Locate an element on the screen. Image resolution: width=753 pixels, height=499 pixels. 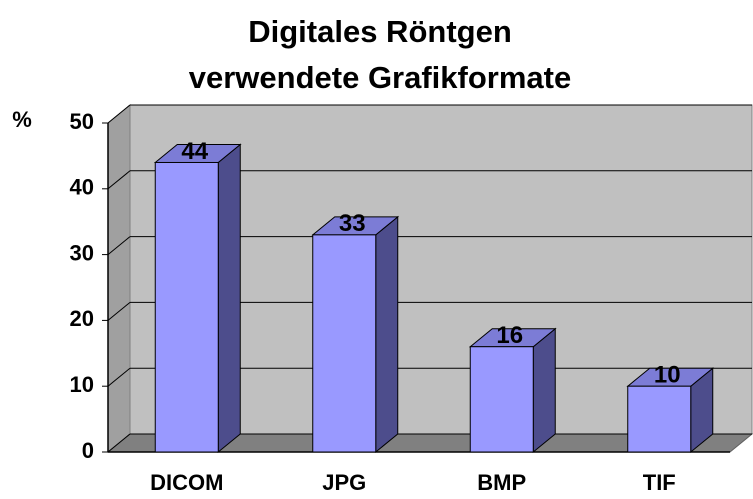
x-tick-label: BMP is located at coordinates (501, 482).